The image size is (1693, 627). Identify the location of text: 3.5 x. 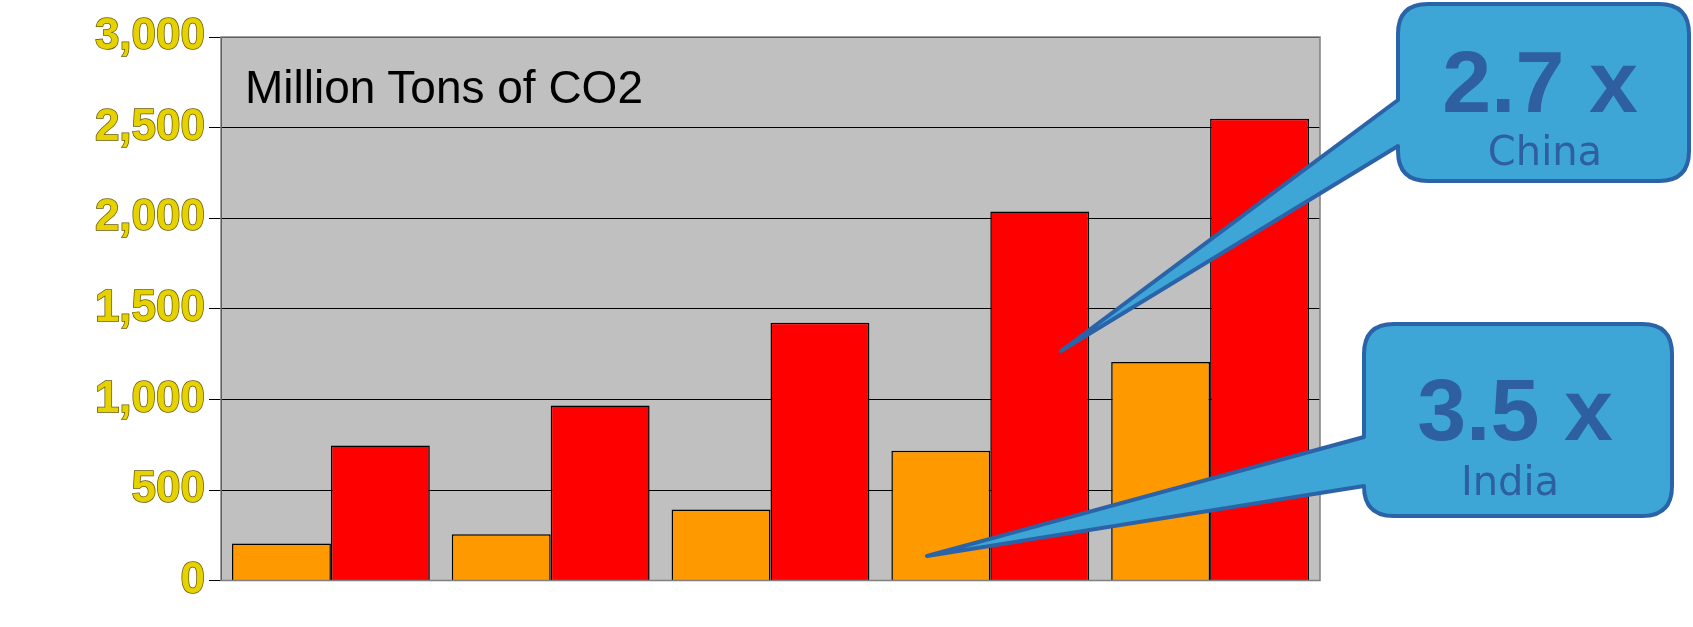
(1515, 409).